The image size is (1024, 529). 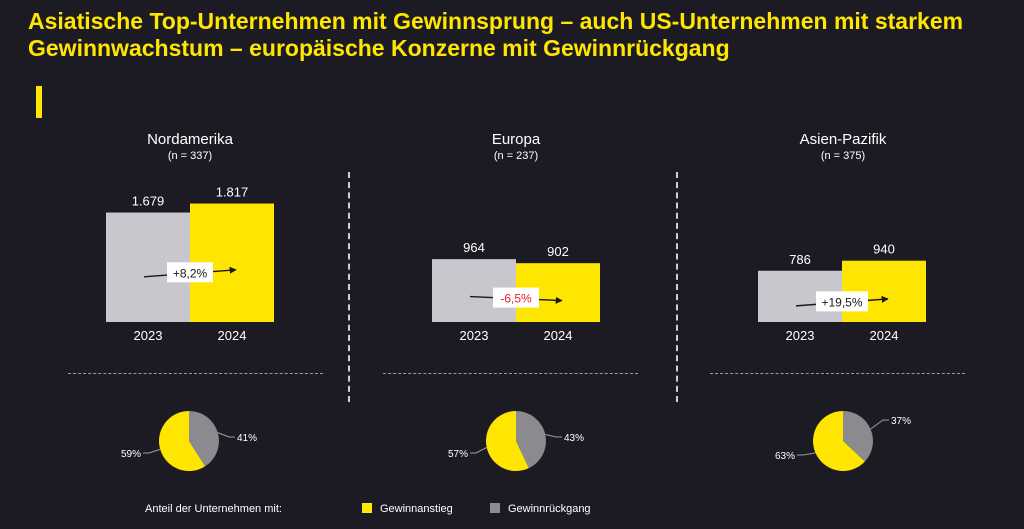 What do you see at coordinates (232, 335) in the screenshot?
I see `tick-label-nordamerika-2024: 2024` at bounding box center [232, 335].